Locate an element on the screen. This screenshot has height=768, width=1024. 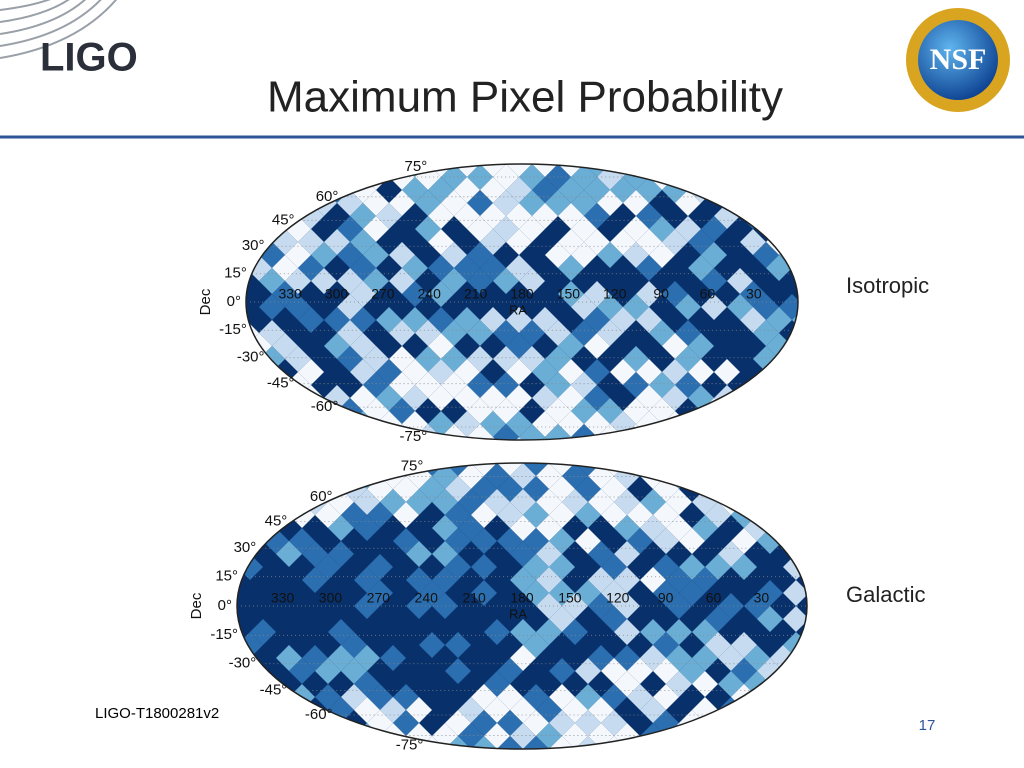
ra-tick-label: 240 is located at coordinates (427, 598).